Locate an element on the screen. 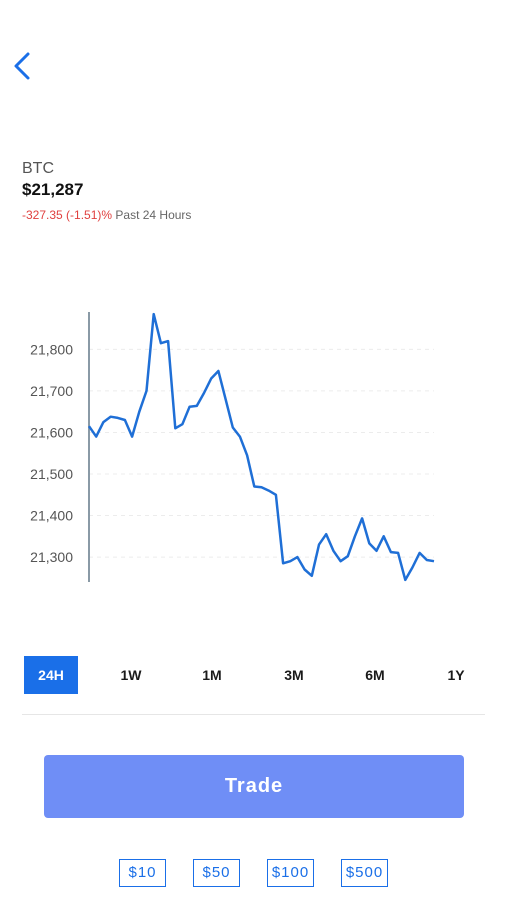 The width and height of the screenshot is (507, 900). amount-10-button: $10 is located at coordinates (142, 873).